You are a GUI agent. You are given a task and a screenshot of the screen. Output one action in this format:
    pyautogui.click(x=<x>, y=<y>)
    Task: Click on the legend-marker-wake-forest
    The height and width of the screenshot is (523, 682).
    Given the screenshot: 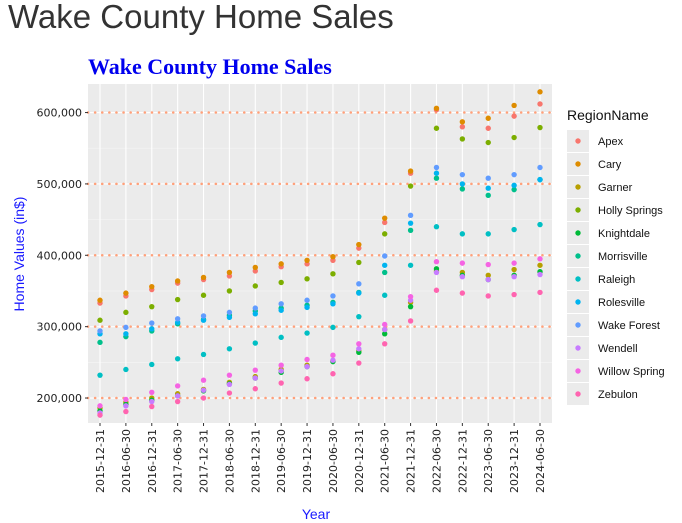 What is the action you would take?
    pyautogui.click(x=578, y=325)
    